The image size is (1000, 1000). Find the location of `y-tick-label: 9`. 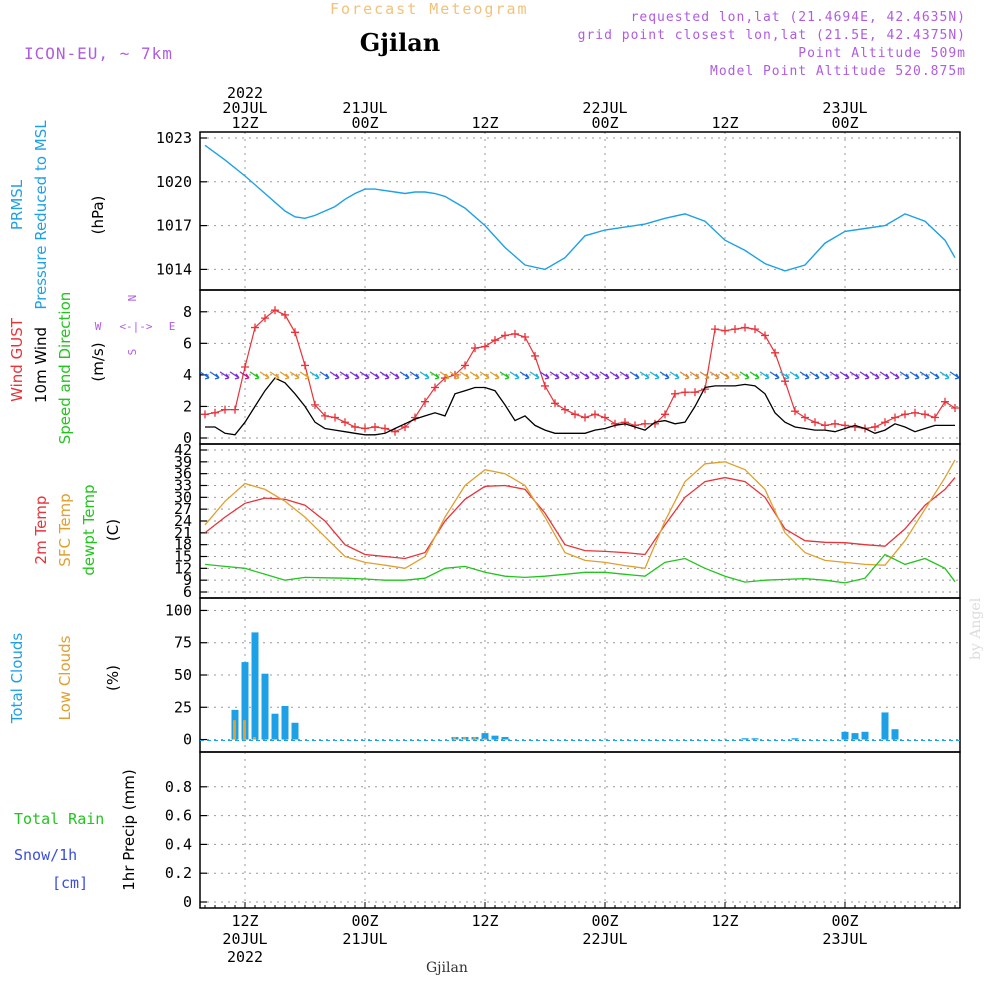

y-tick-label: 9 is located at coordinates (187, 580).